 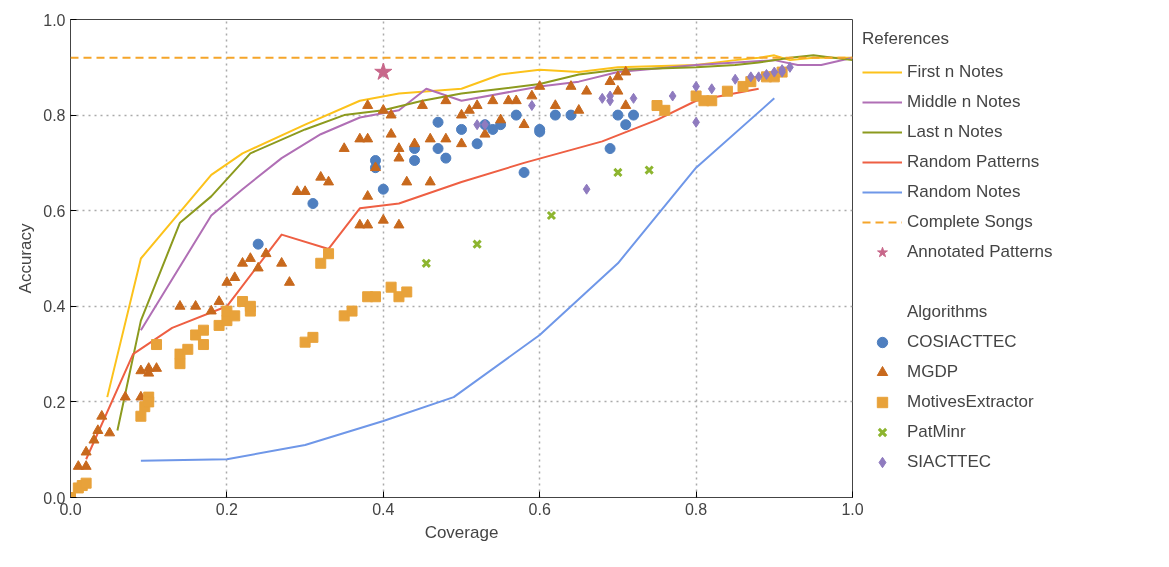 What do you see at coordinates (932, 372) in the screenshot?
I see `legend-label: MGDP` at bounding box center [932, 372].